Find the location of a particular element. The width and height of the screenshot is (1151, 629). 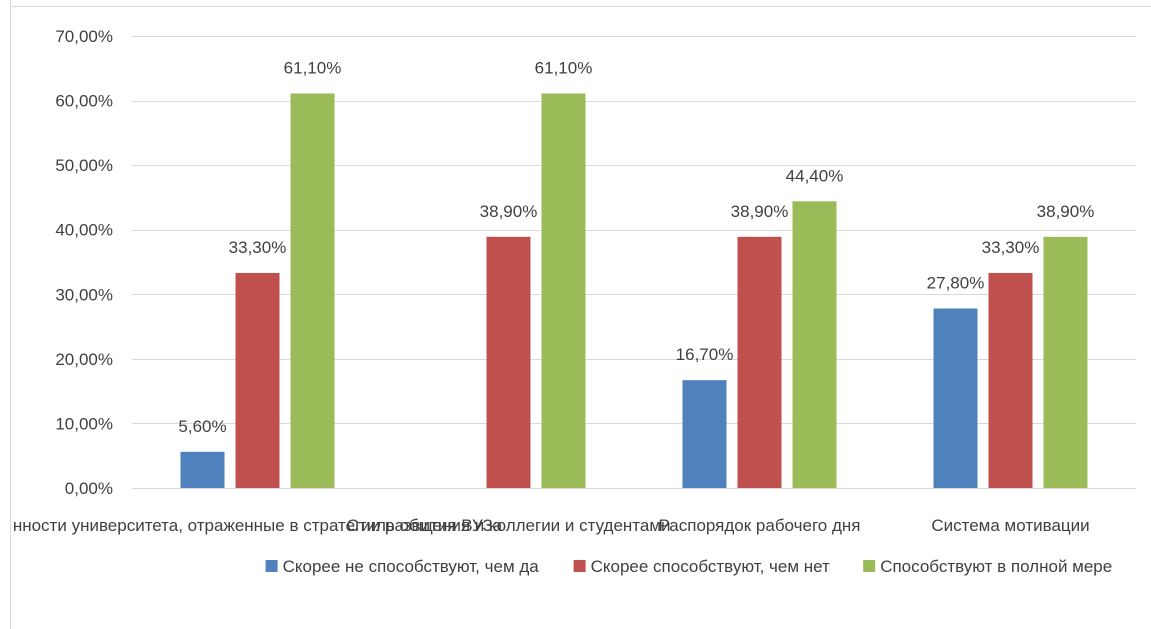

x-tick-label: Система мотивации is located at coordinates (1010, 525).